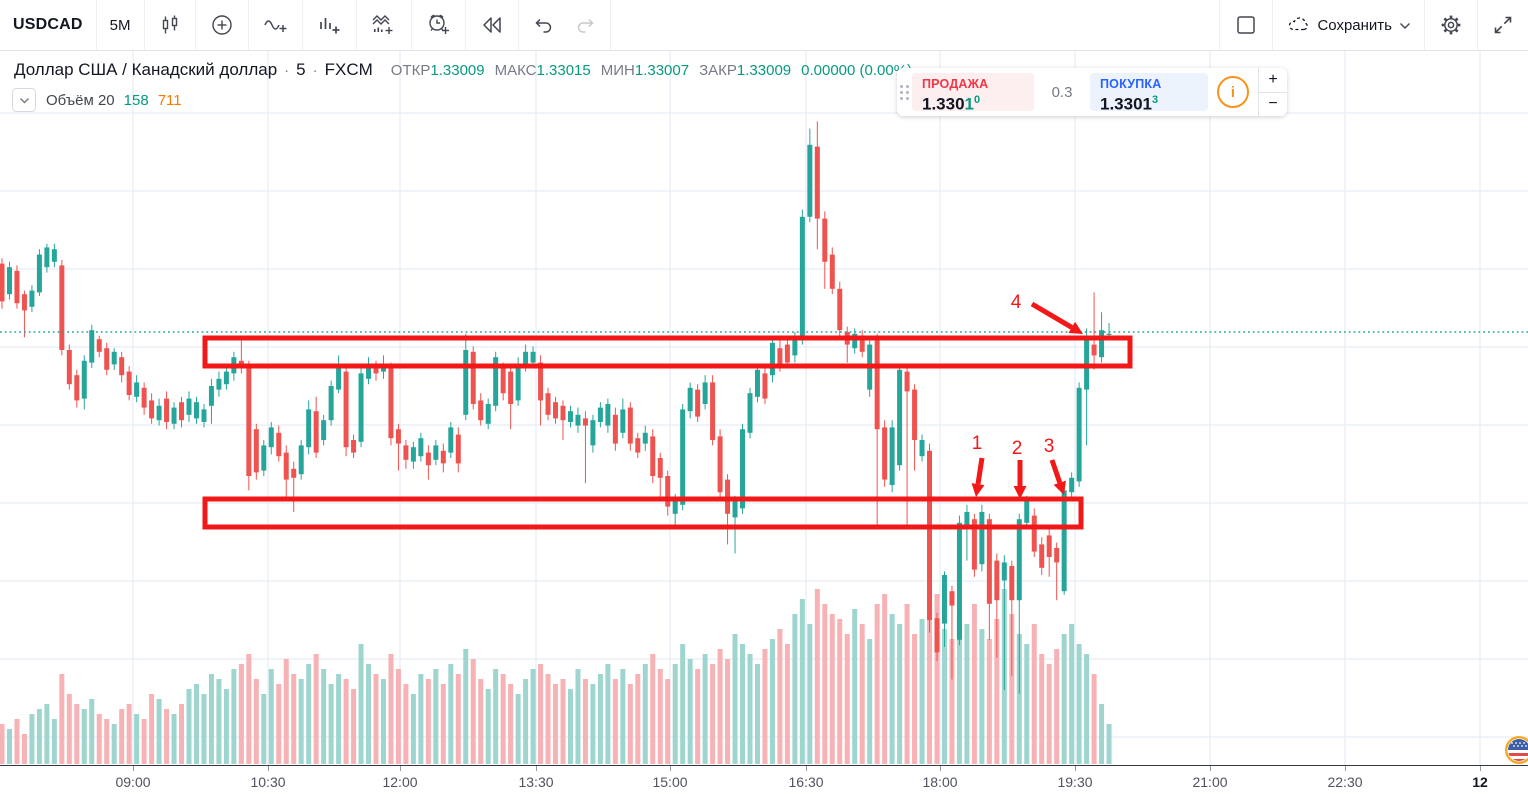 The image size is (1528, 797). I want to click on info-cell: i, so click(1233, 92).